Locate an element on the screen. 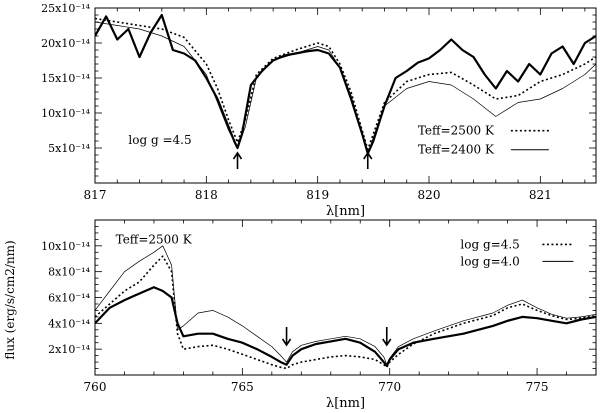 The image size is (600, 413). x-tick-label: 775 is located at coordinates (537, 387).